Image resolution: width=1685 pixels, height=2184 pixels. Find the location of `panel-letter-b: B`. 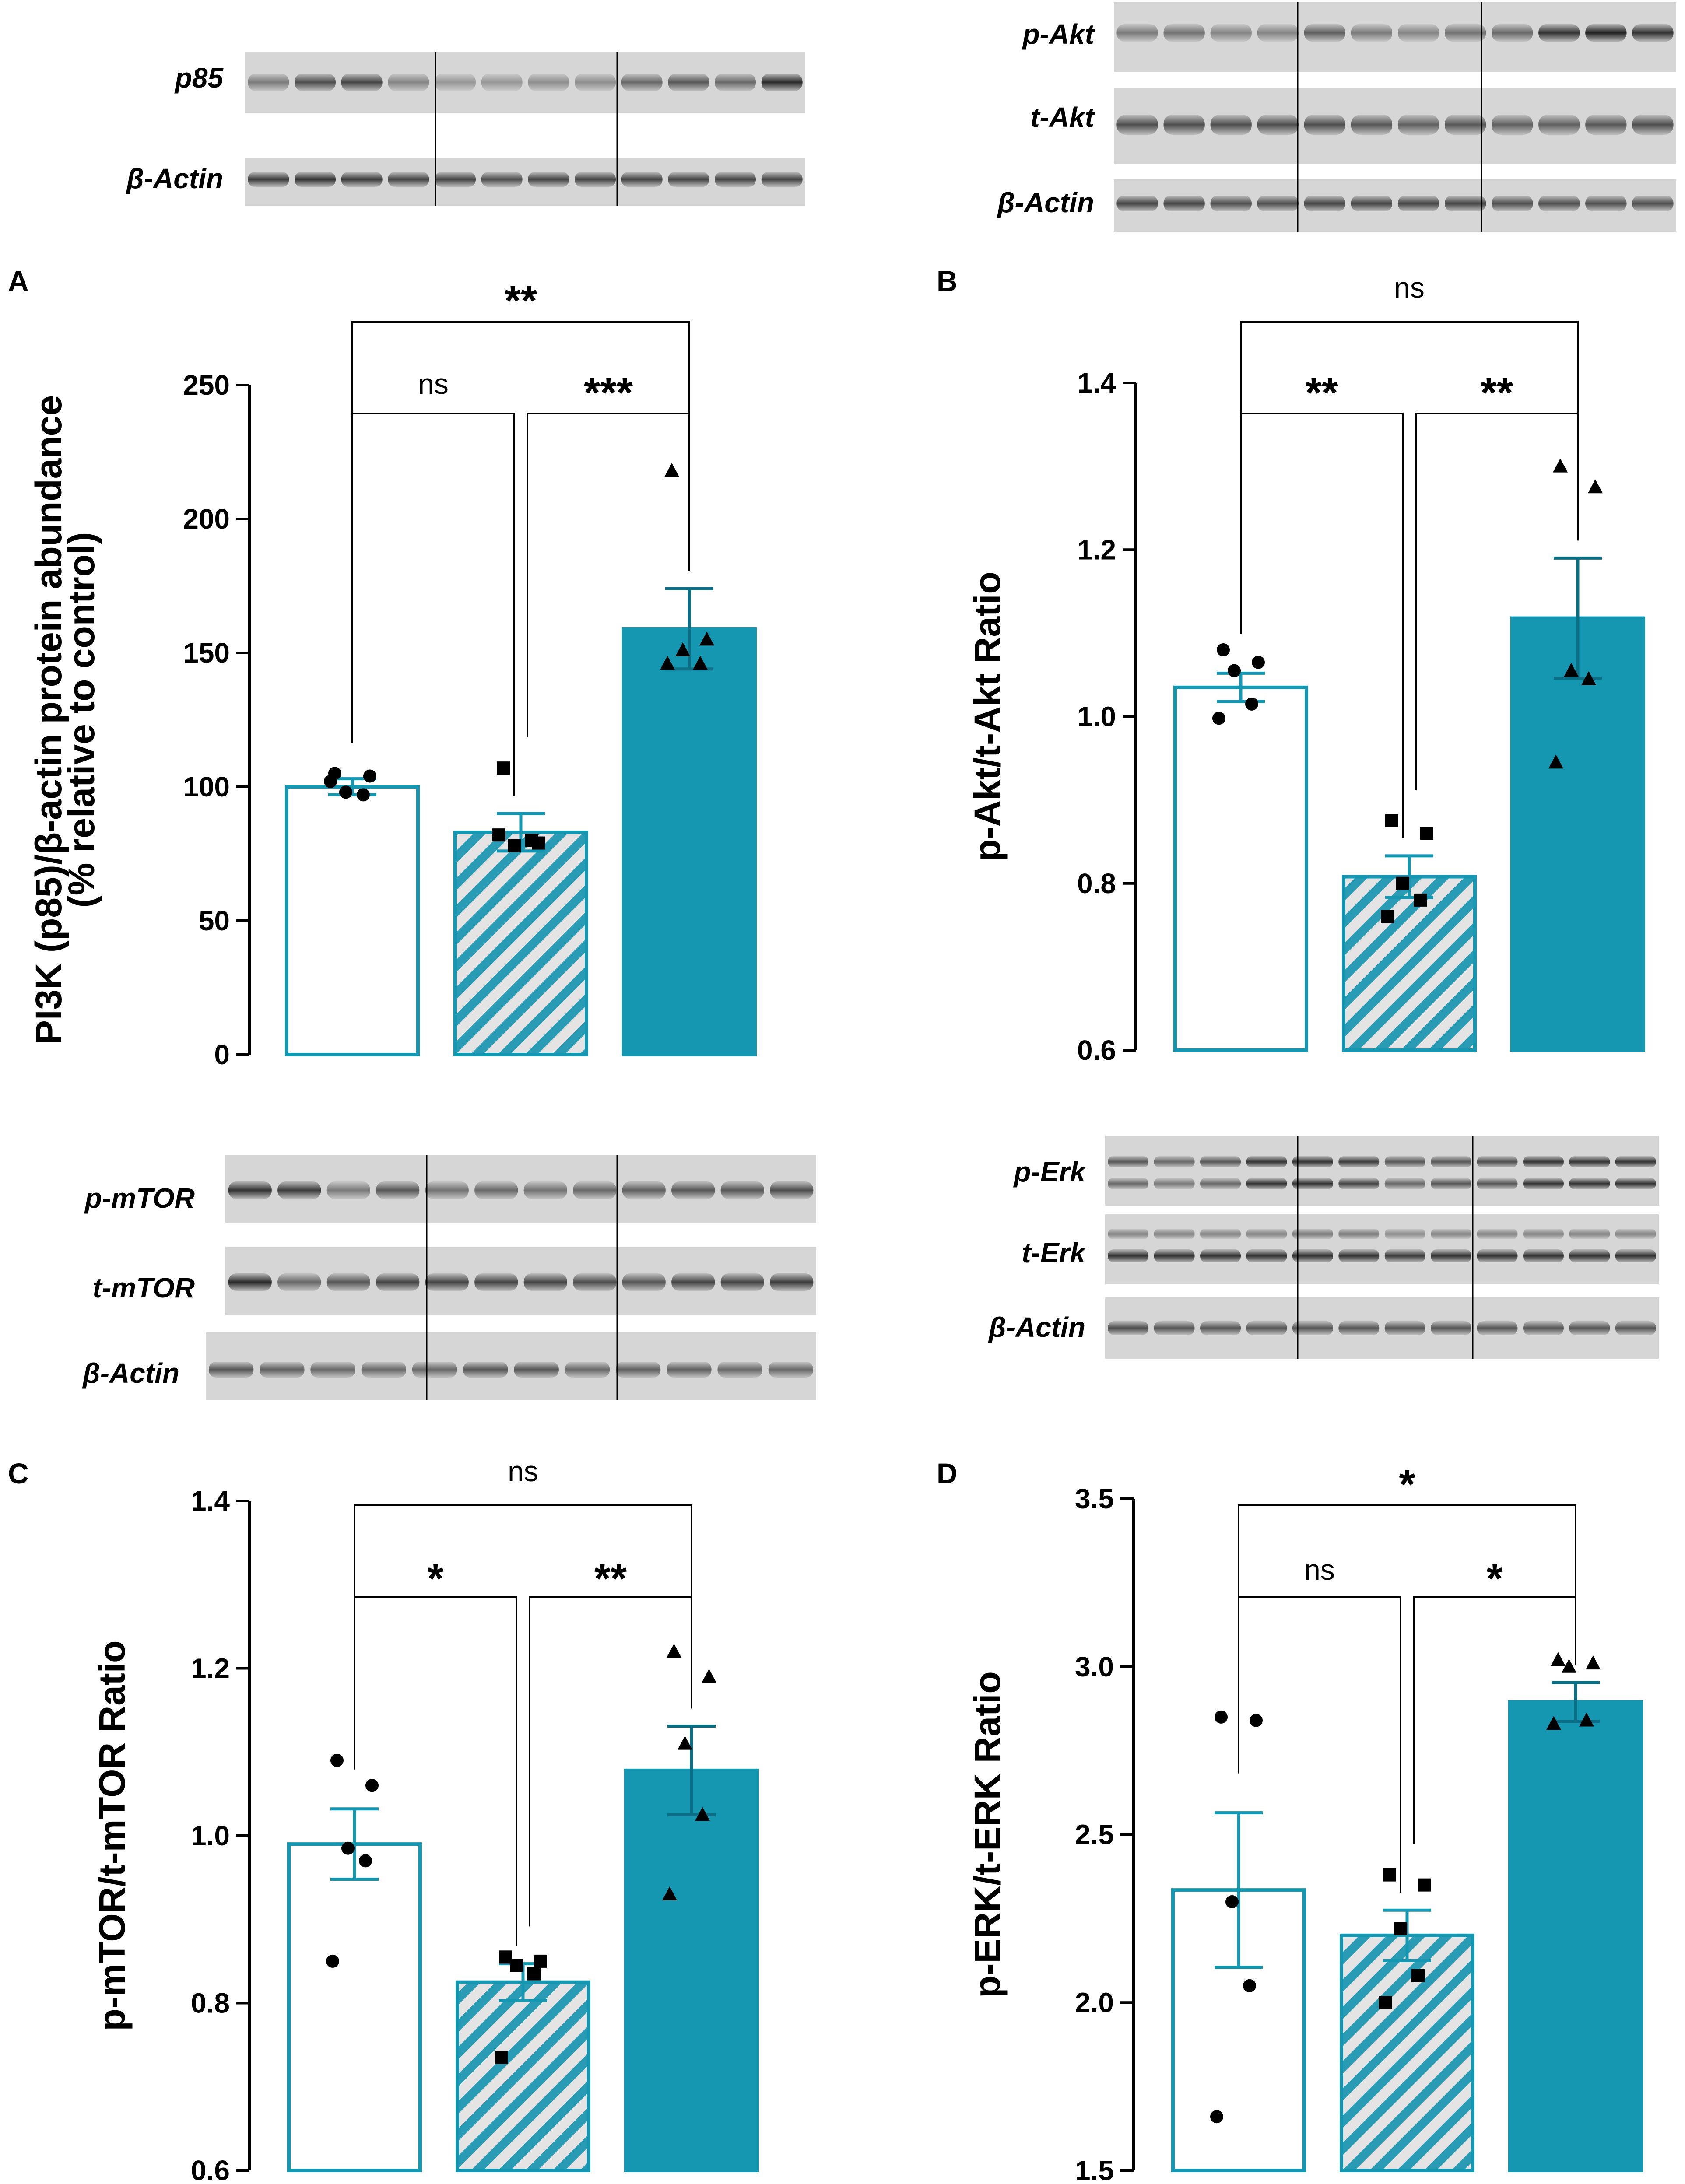

panel-letter-b: B is located at coordinates (947, 281).